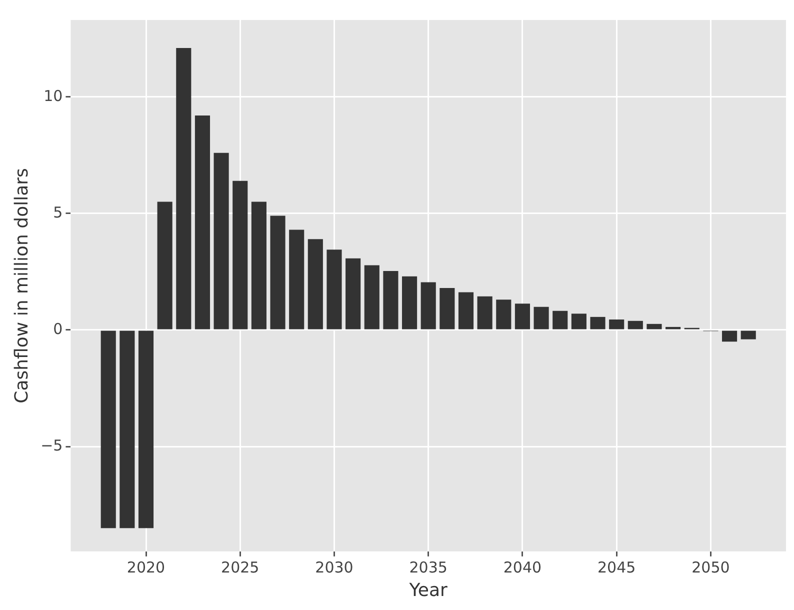 This screenshot has height=610, width=794. Describe the element at coordinates (53, 95) in the screenshot. I see `y-tick-label: 10` at that location.